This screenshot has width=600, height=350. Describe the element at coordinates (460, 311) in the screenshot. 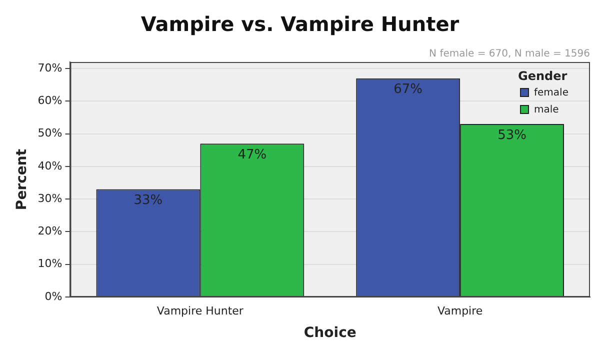

I see `x-tick-label: Vampire` at that location.